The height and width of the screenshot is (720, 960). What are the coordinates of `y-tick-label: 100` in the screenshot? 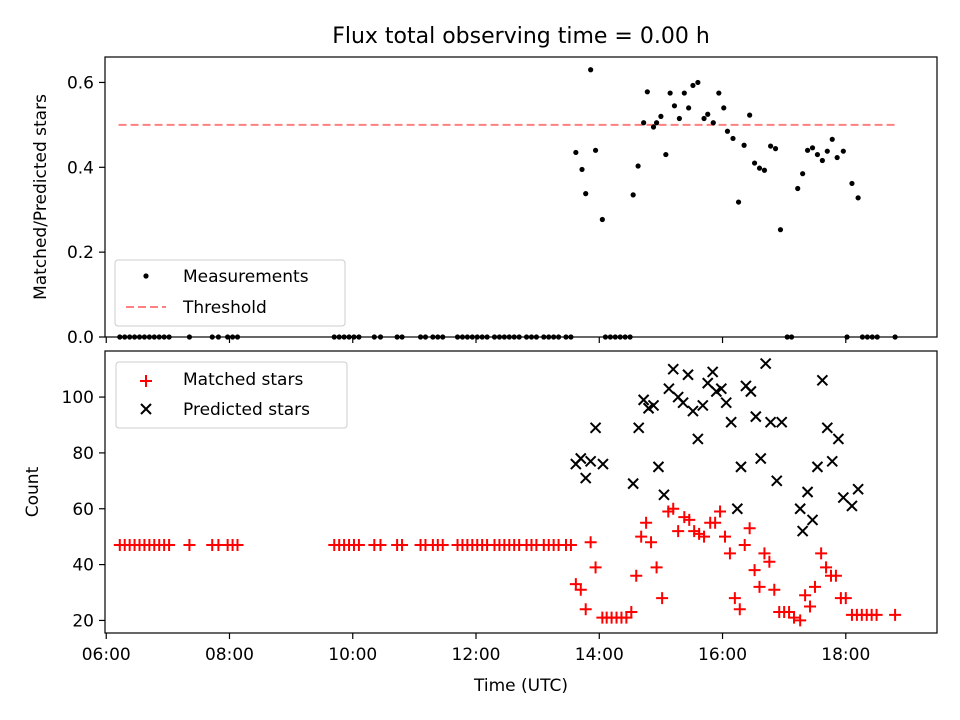 It's located at (78, 398).